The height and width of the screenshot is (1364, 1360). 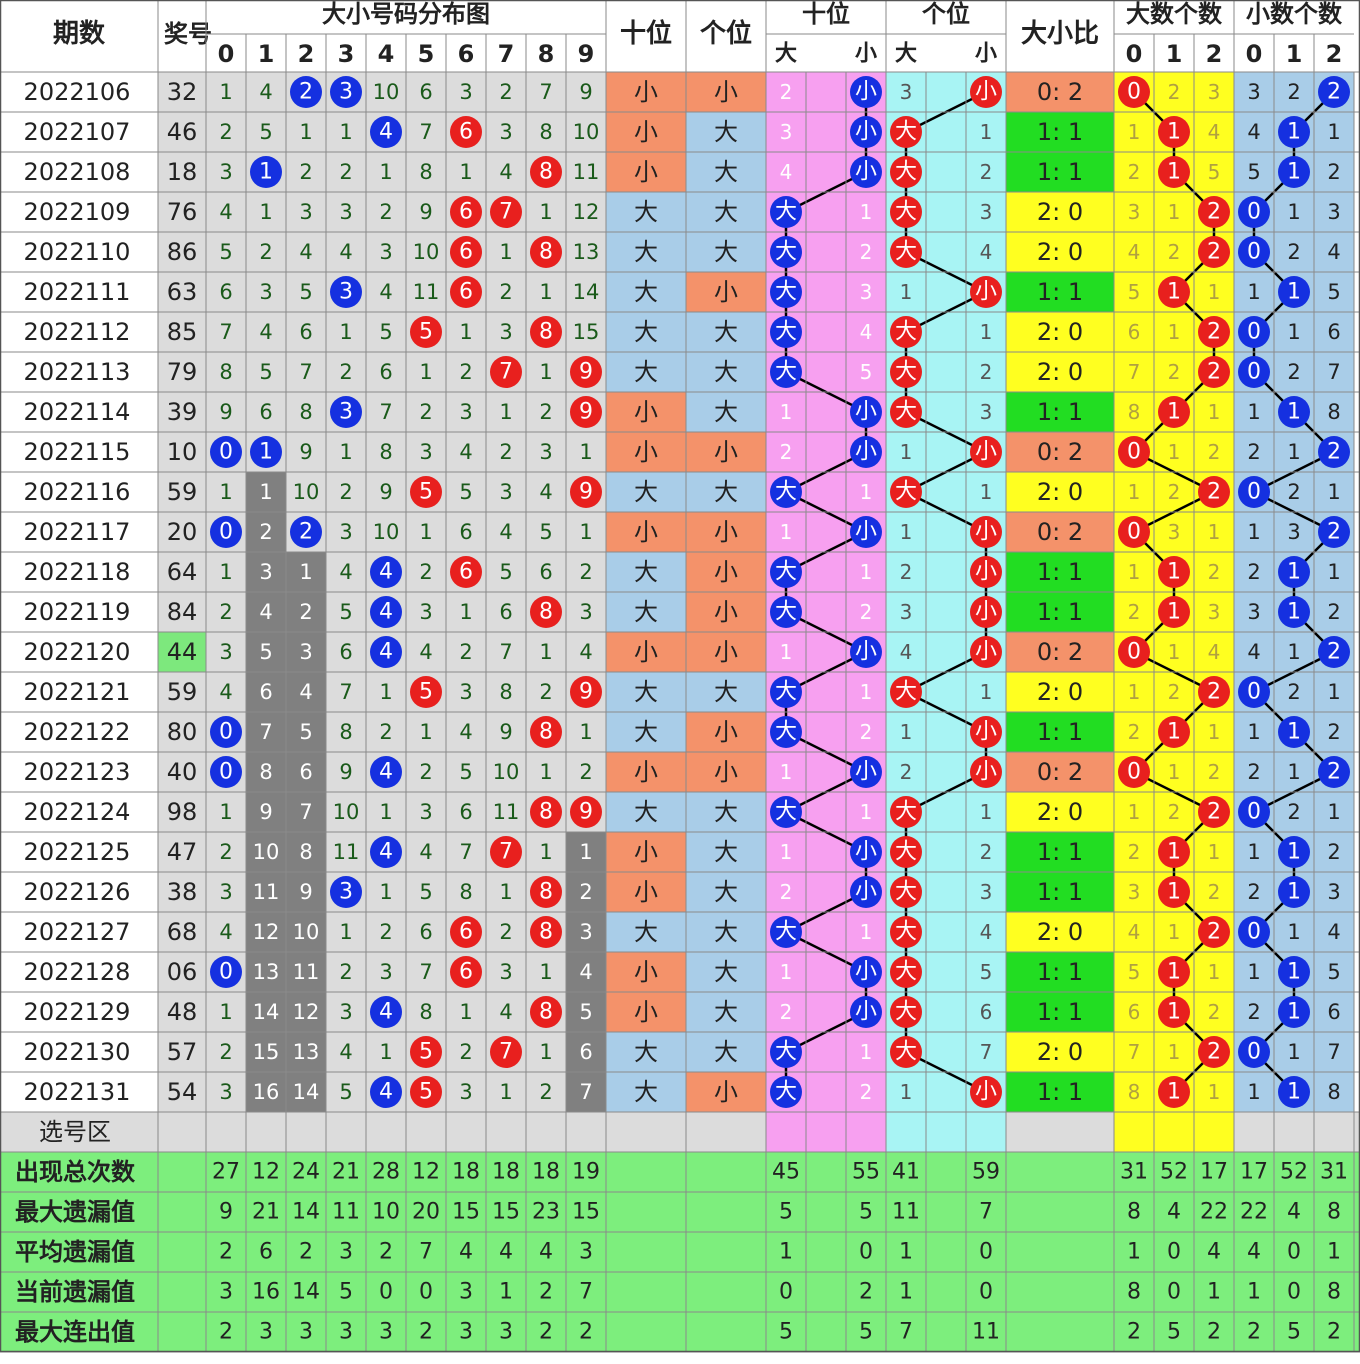 What do you see at coordinates (182, 652) in the screenshot?
I see `prize-number: 44` at bounding box center [182, 652].